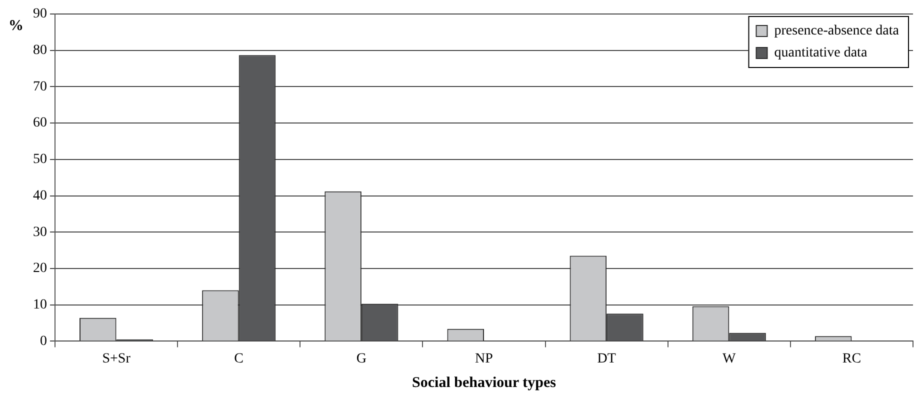 This screenshot has width=923, height=400. What do you see at coordinates (40, 160) in the screenshot?
I see `y-tick-label: 50` at bounding box center [40, 160].